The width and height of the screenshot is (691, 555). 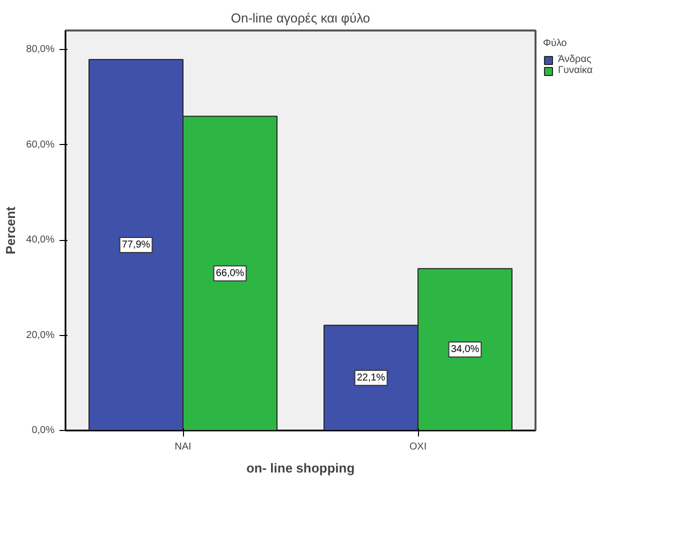 I want to click on x-axis-title: on- line shopping, so click(x=300, y=468).